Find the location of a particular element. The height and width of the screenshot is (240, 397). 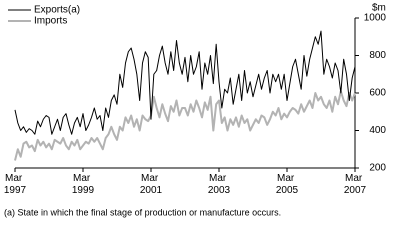

y-tick-label: 200 is located at coordinates (377, 168).